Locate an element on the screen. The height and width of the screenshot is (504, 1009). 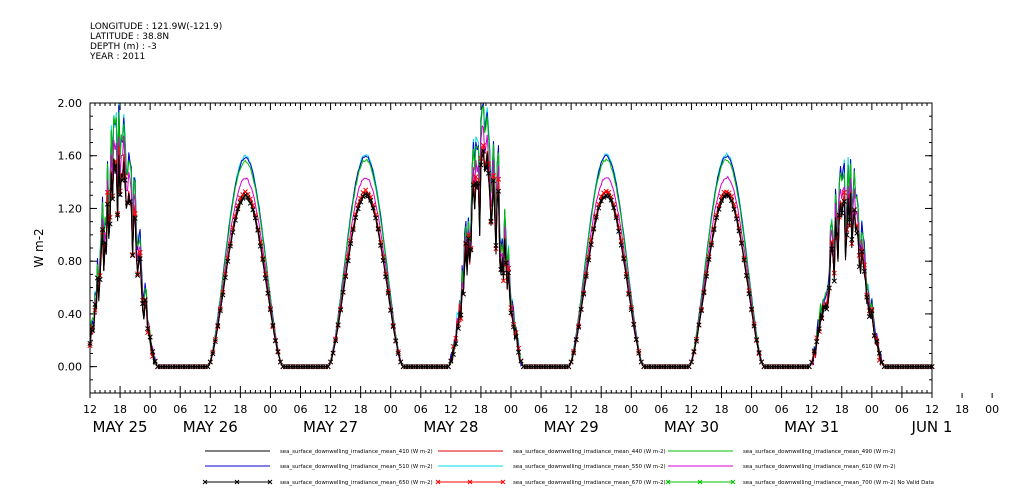
y-tick-label: 0.80 is located at coordinates (70, 261).